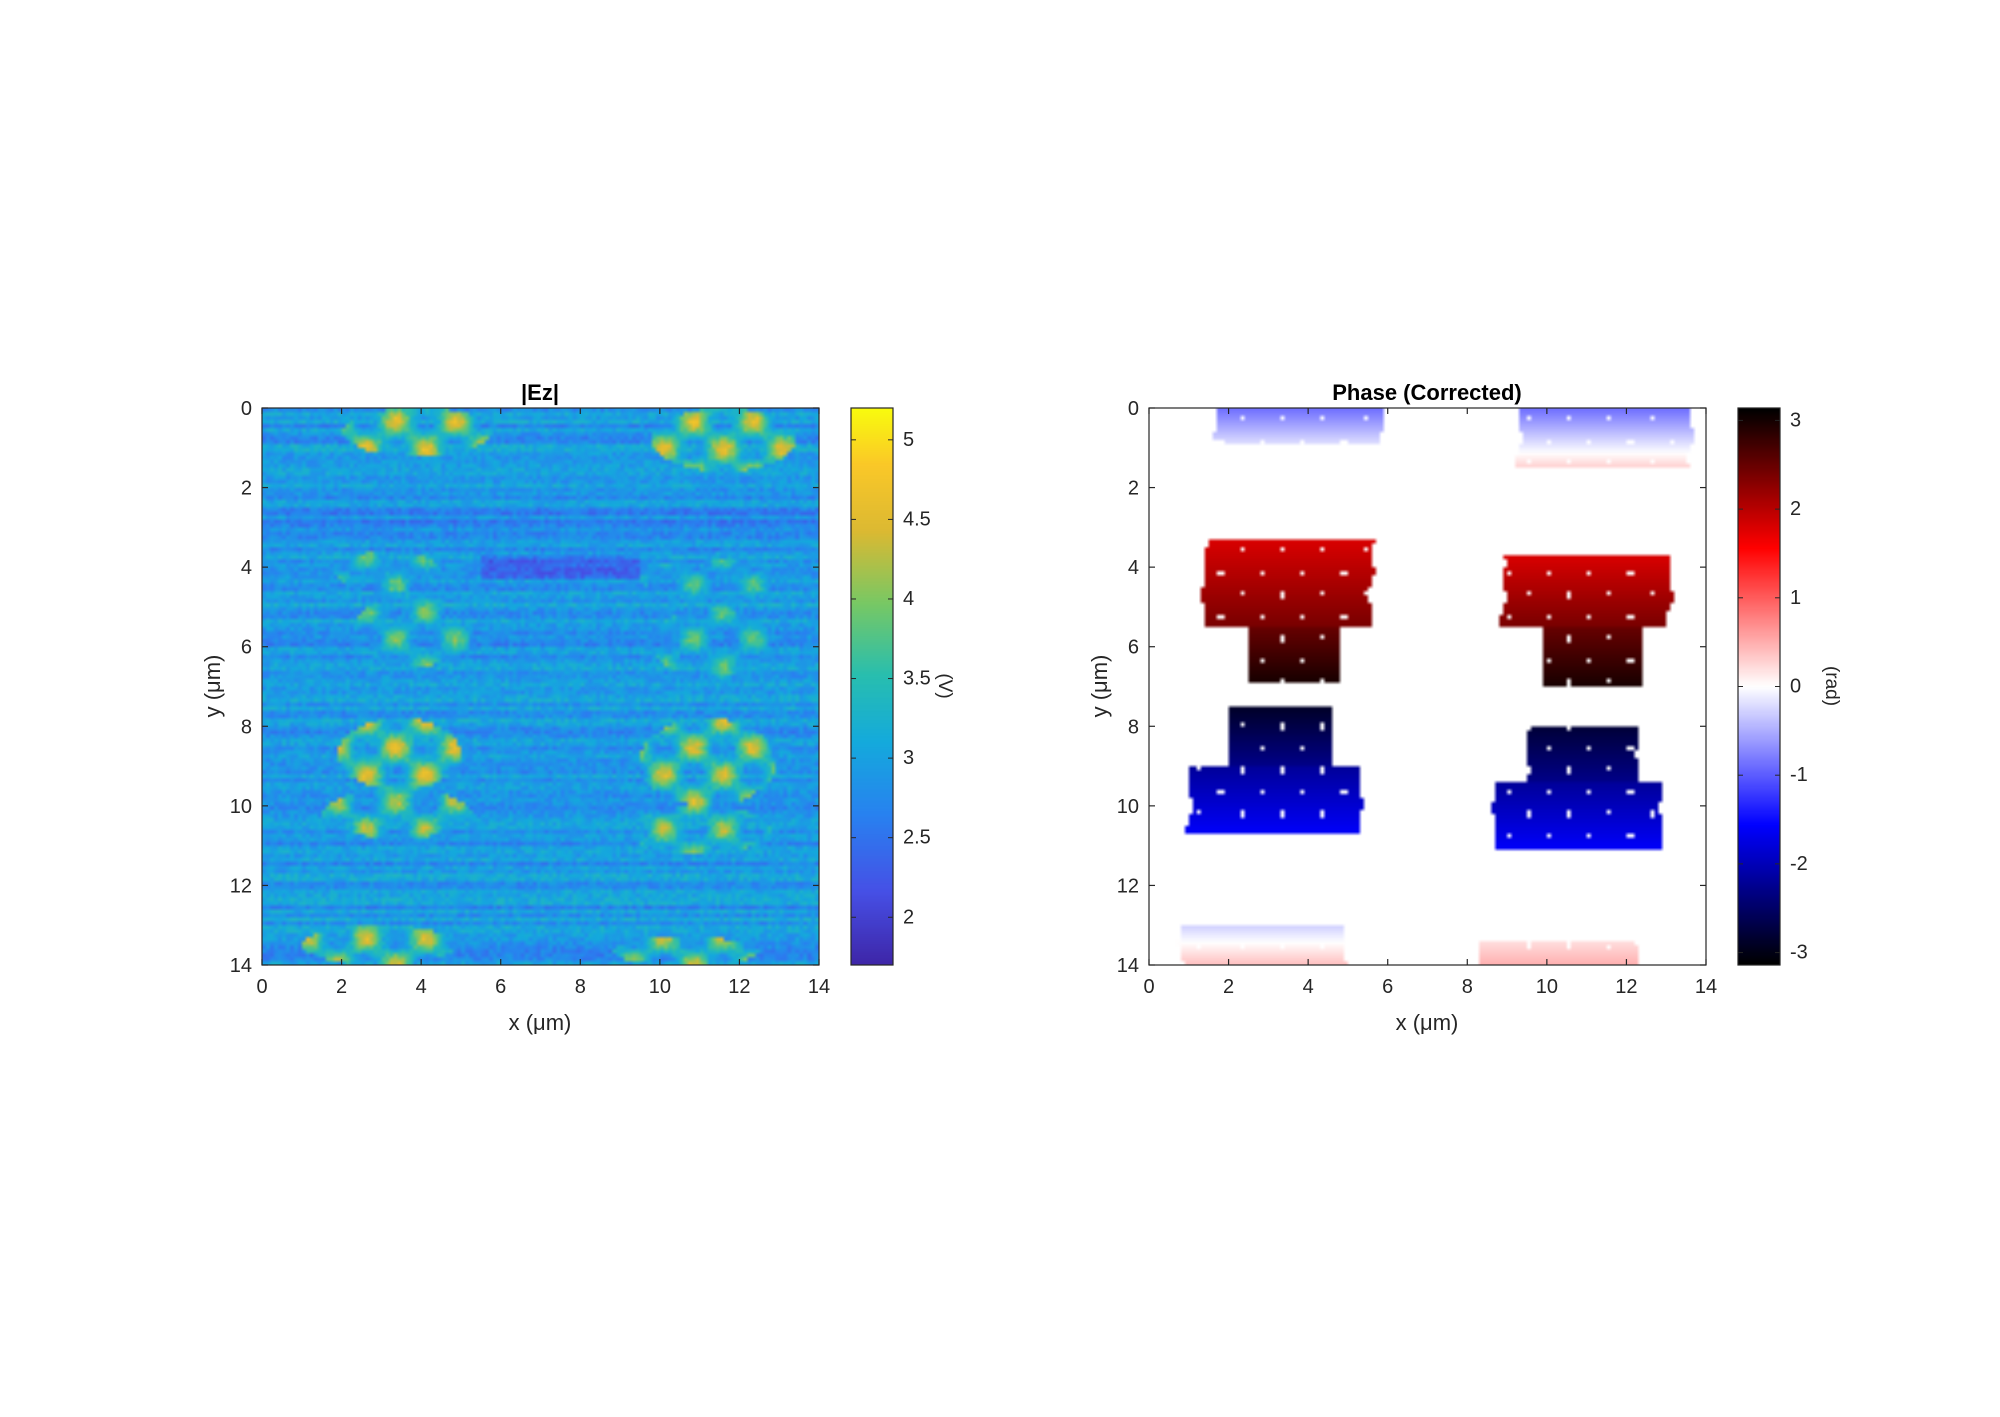  What do you see at coordinates (917, 519) in the screenshot?
I see `colorbar-tick-label: 4.5` at bounding box center [917, 519].